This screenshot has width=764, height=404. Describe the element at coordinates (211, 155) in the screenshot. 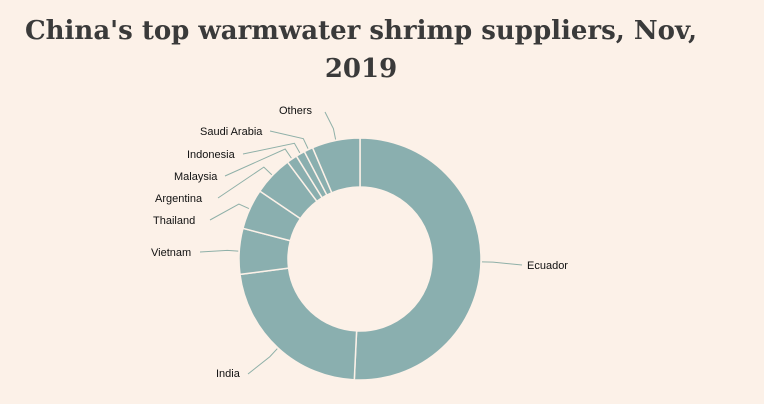

I see `slice-label: Indonesia` at that location.